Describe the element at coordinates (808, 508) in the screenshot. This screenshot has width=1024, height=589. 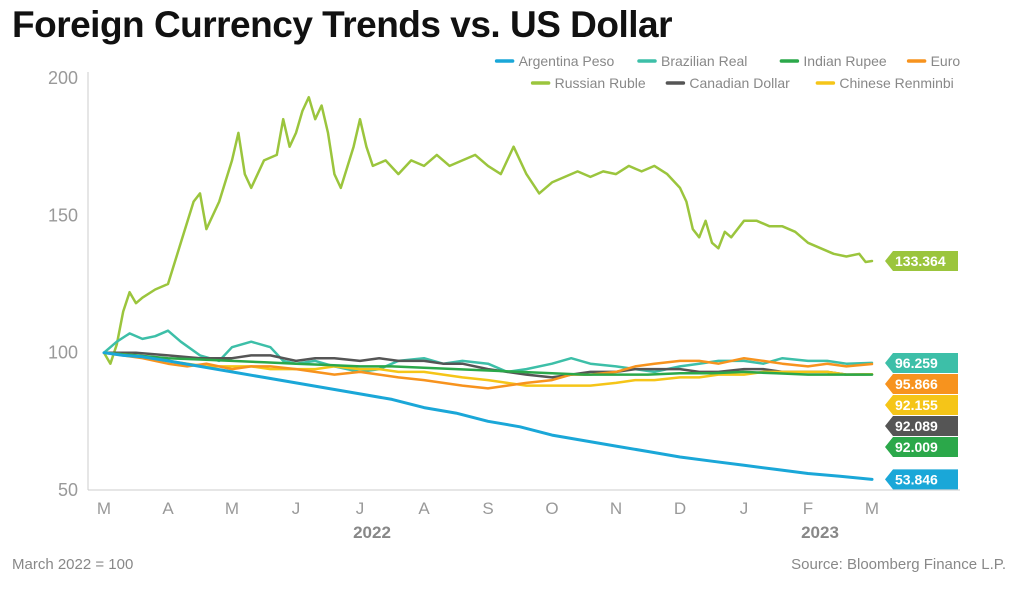
I see `x-tick-label: F` at that location.